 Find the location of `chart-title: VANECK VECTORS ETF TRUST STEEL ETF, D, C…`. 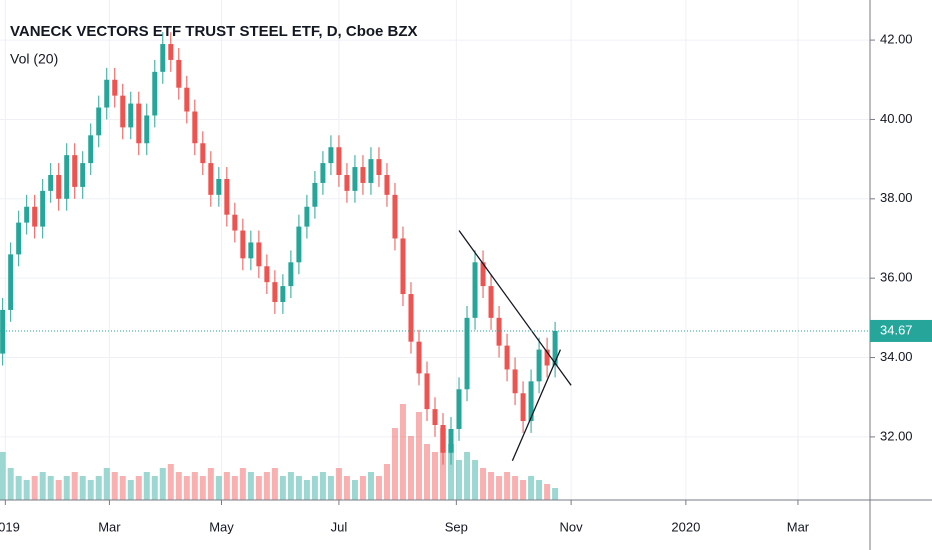

chart-title: VANECK VECTORS ETF TRUST STEEL ETF, D, C… is located at coordinates (214, 31).